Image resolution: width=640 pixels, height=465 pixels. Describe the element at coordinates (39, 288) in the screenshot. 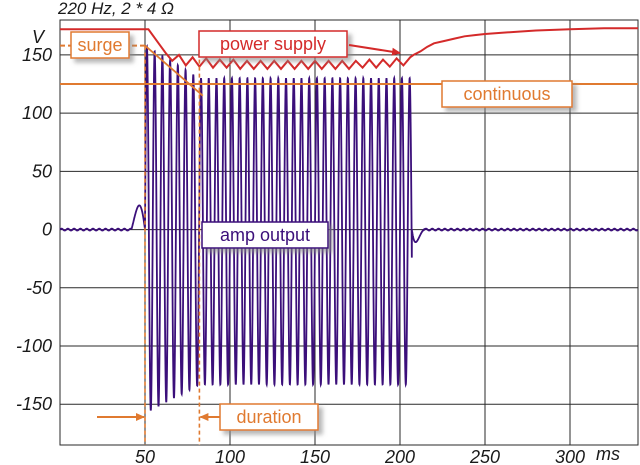

I see `y-tick-label: -50` at that location.